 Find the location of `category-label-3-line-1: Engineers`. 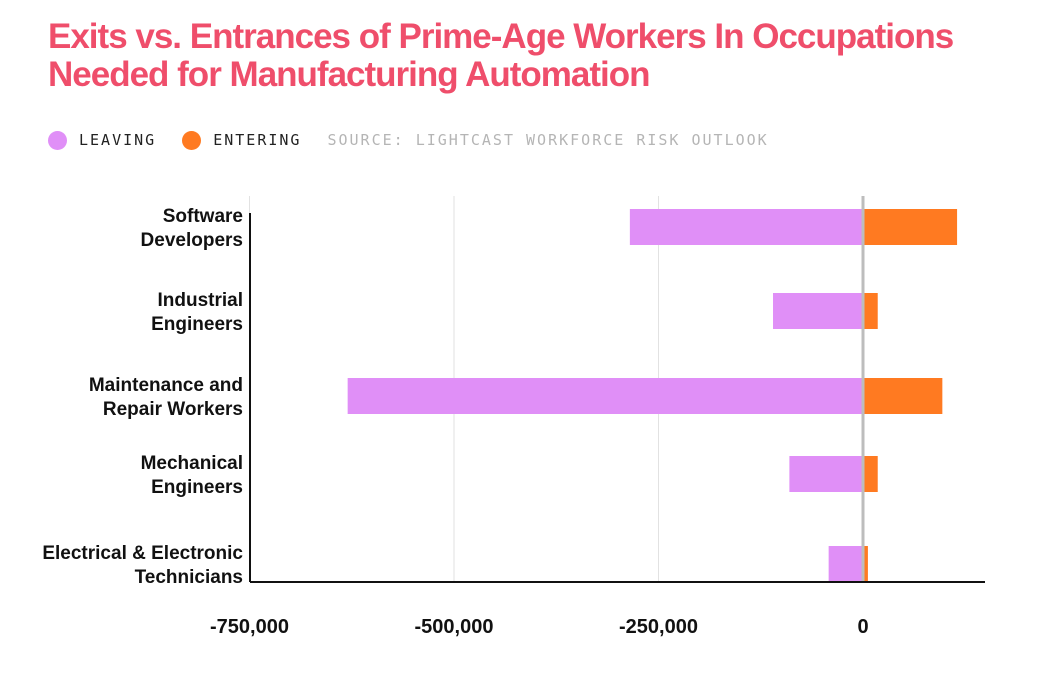

category-label-3-line-1: Engineers is located at coordinates (197, 487).